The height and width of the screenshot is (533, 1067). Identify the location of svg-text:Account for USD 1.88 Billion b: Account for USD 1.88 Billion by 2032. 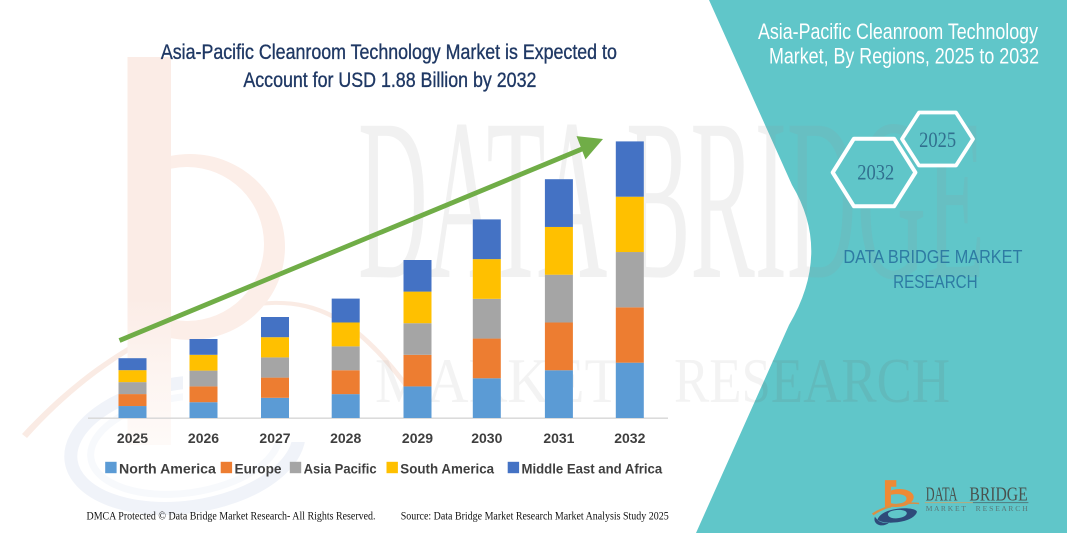
(389, 80).